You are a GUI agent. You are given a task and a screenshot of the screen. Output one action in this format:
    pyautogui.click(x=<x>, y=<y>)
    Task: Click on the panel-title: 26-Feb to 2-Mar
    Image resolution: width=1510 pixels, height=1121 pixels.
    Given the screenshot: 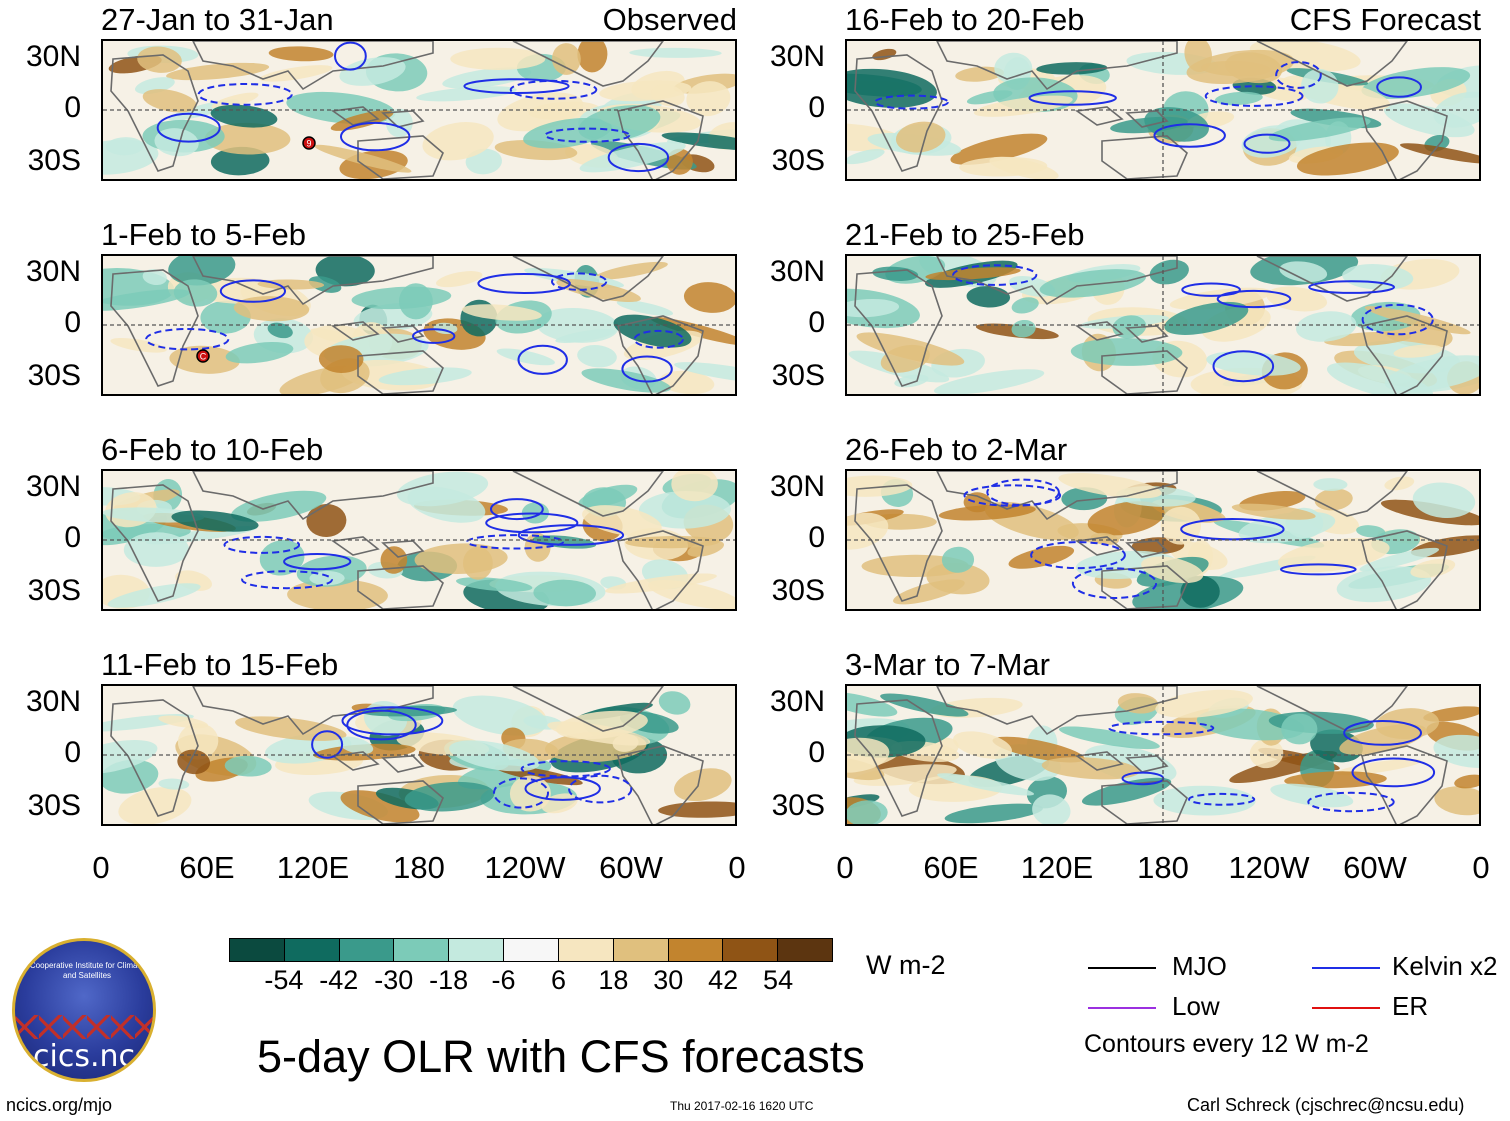 What is the action you would take?
    pyautogui.click(x=956, y=449)
    